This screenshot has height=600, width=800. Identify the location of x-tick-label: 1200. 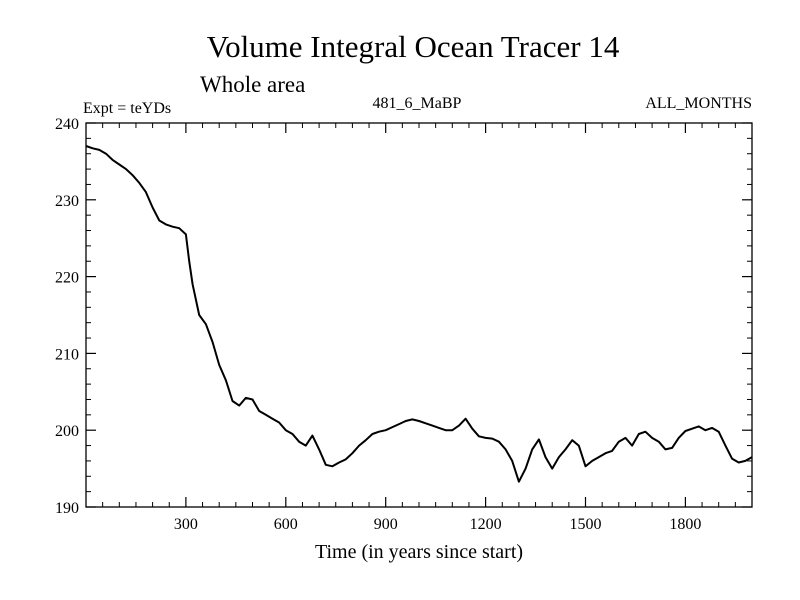
(486, 524).